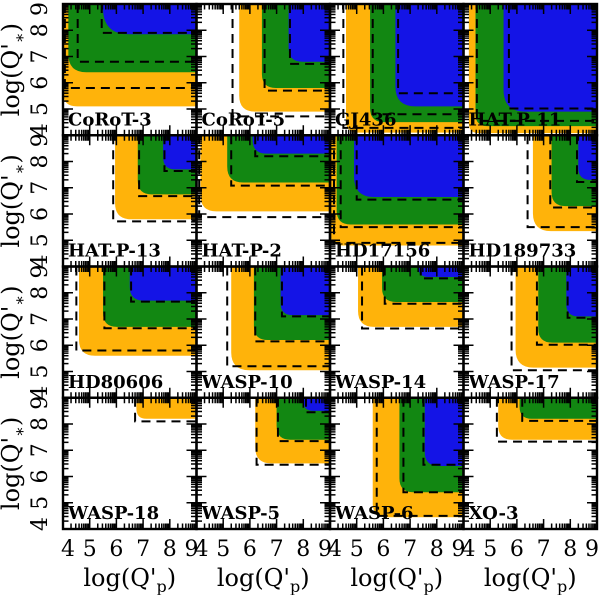  I want to click on confidence-contour-2-HD17156, so click(401, 182).